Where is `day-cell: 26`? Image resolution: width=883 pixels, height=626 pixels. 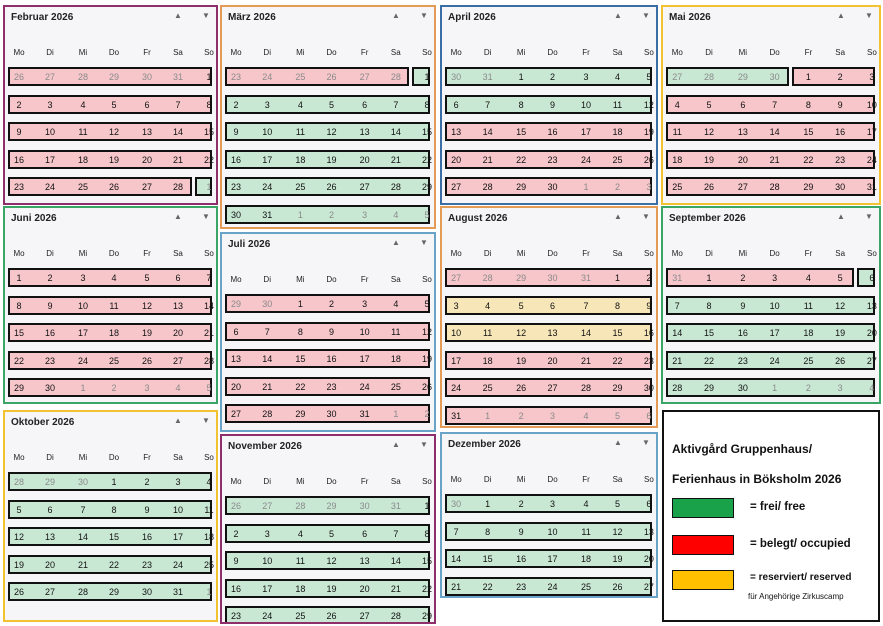
day-cell: 26 is located at coordinates (840, 360).